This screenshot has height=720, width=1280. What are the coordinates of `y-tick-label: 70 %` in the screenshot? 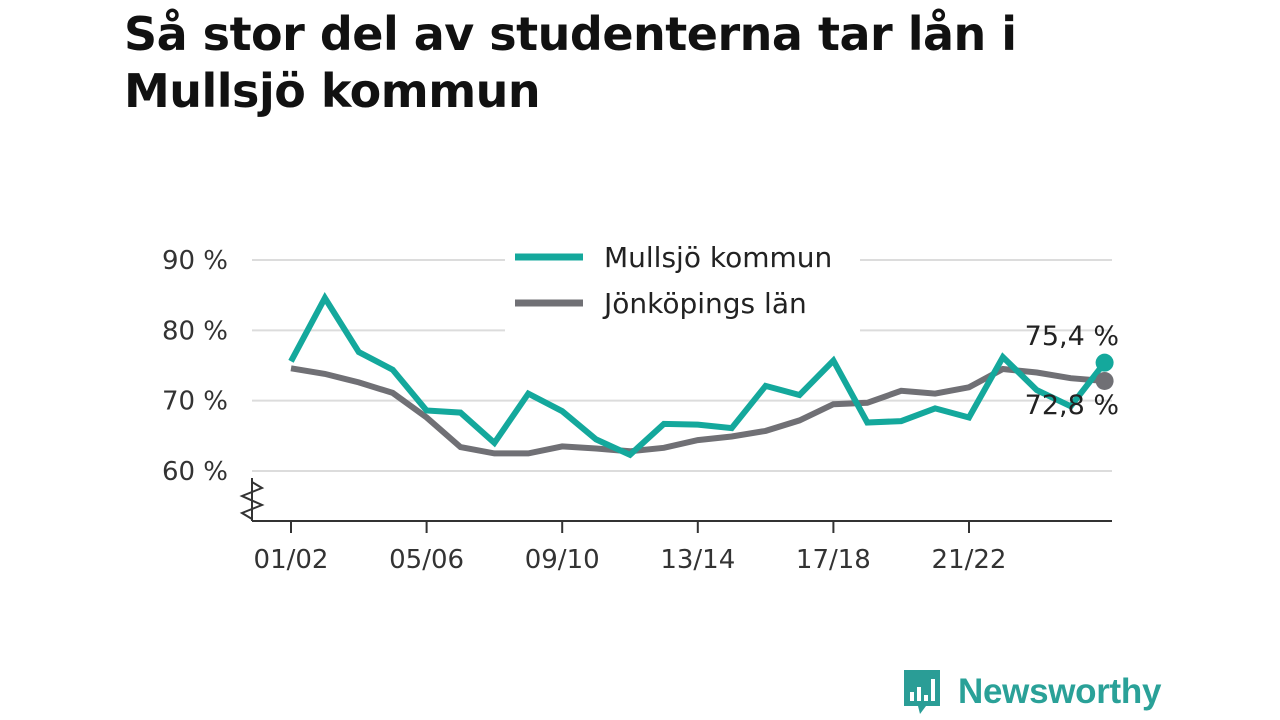 It's located at (195, 402).